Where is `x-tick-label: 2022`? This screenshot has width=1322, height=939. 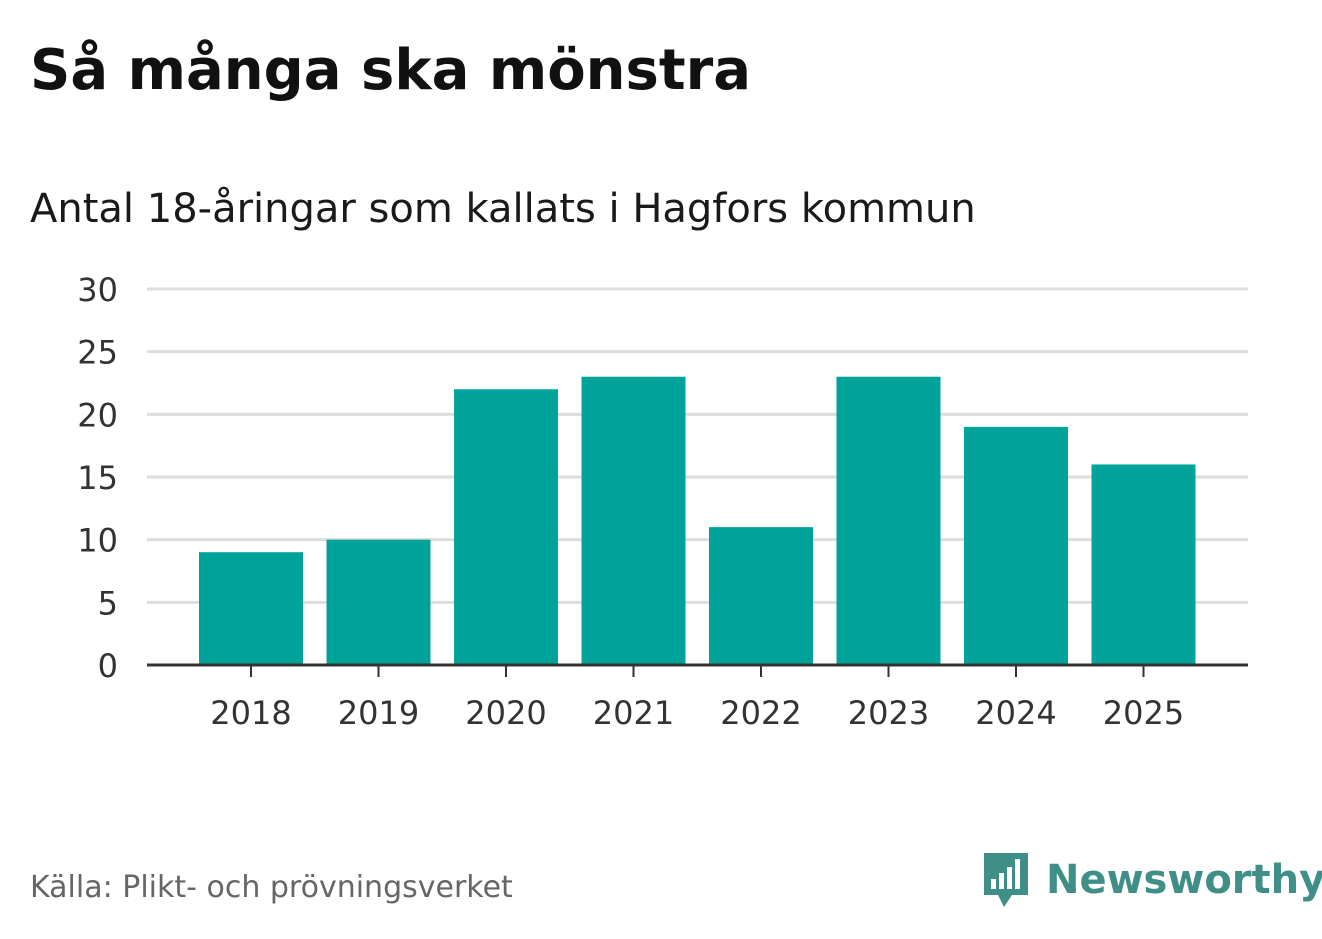 x-tick-label: 2022 is located at coordinates (760, 713).